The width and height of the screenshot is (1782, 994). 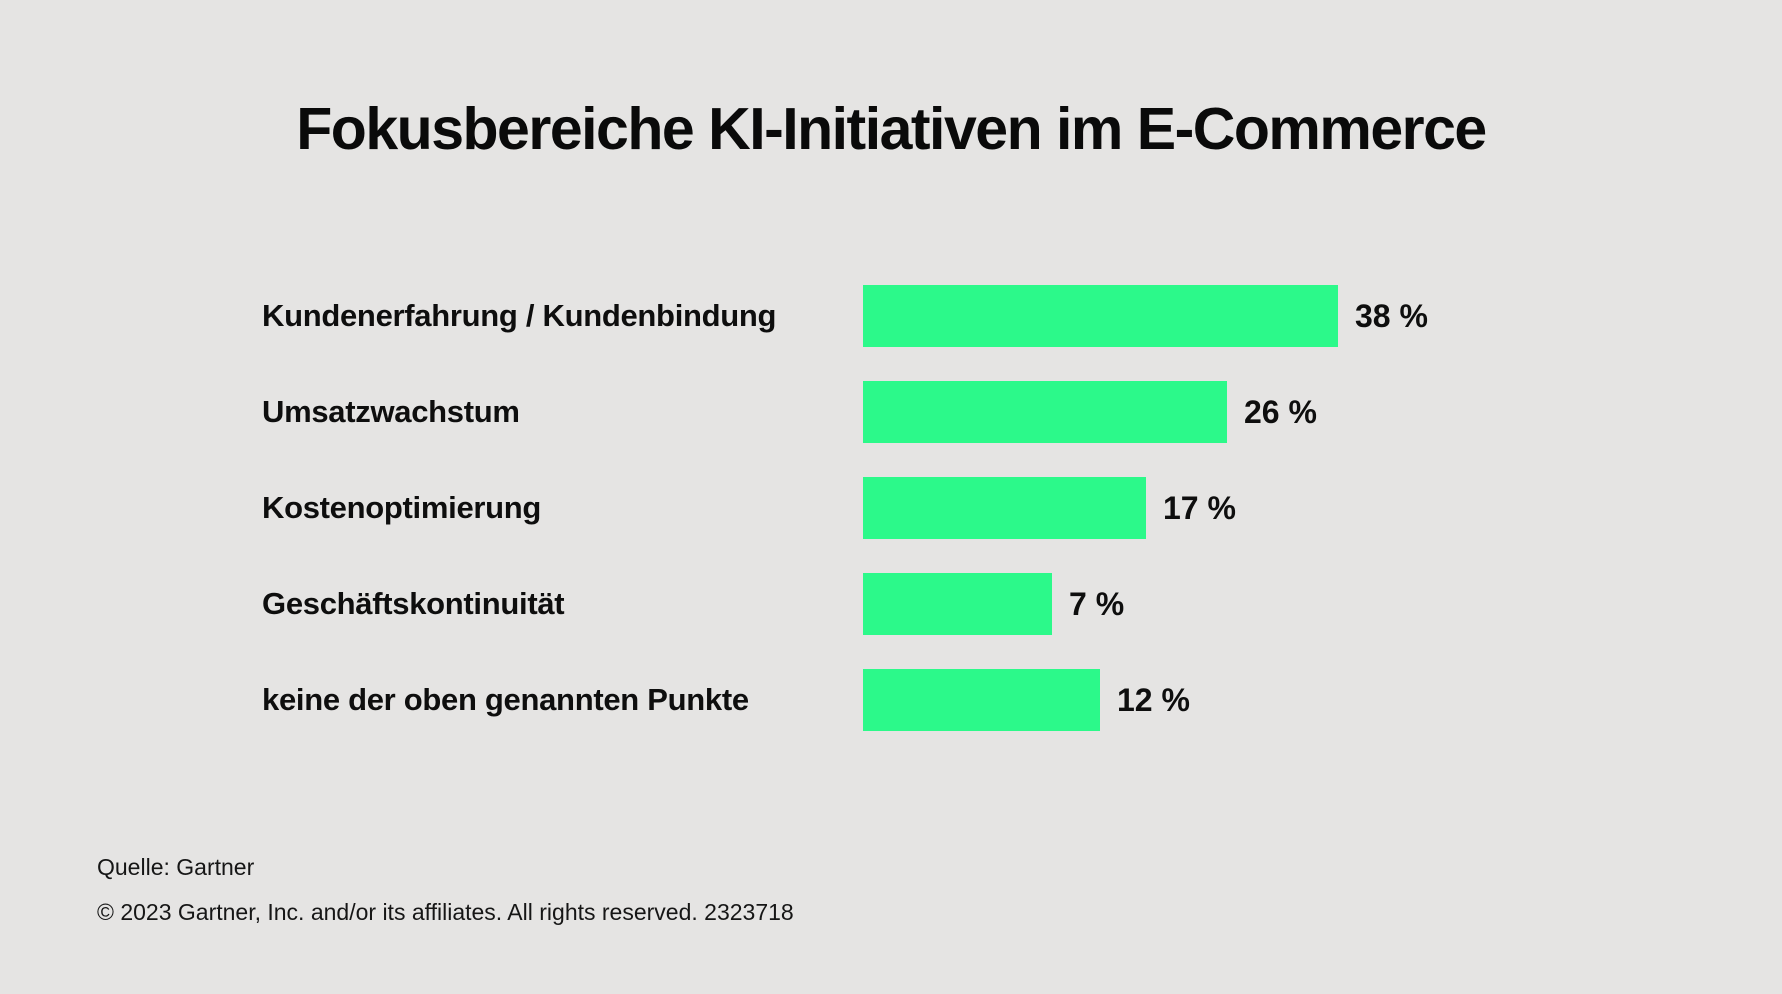 I want to click on value-label: 17 %, so click(x=1199, y=507).